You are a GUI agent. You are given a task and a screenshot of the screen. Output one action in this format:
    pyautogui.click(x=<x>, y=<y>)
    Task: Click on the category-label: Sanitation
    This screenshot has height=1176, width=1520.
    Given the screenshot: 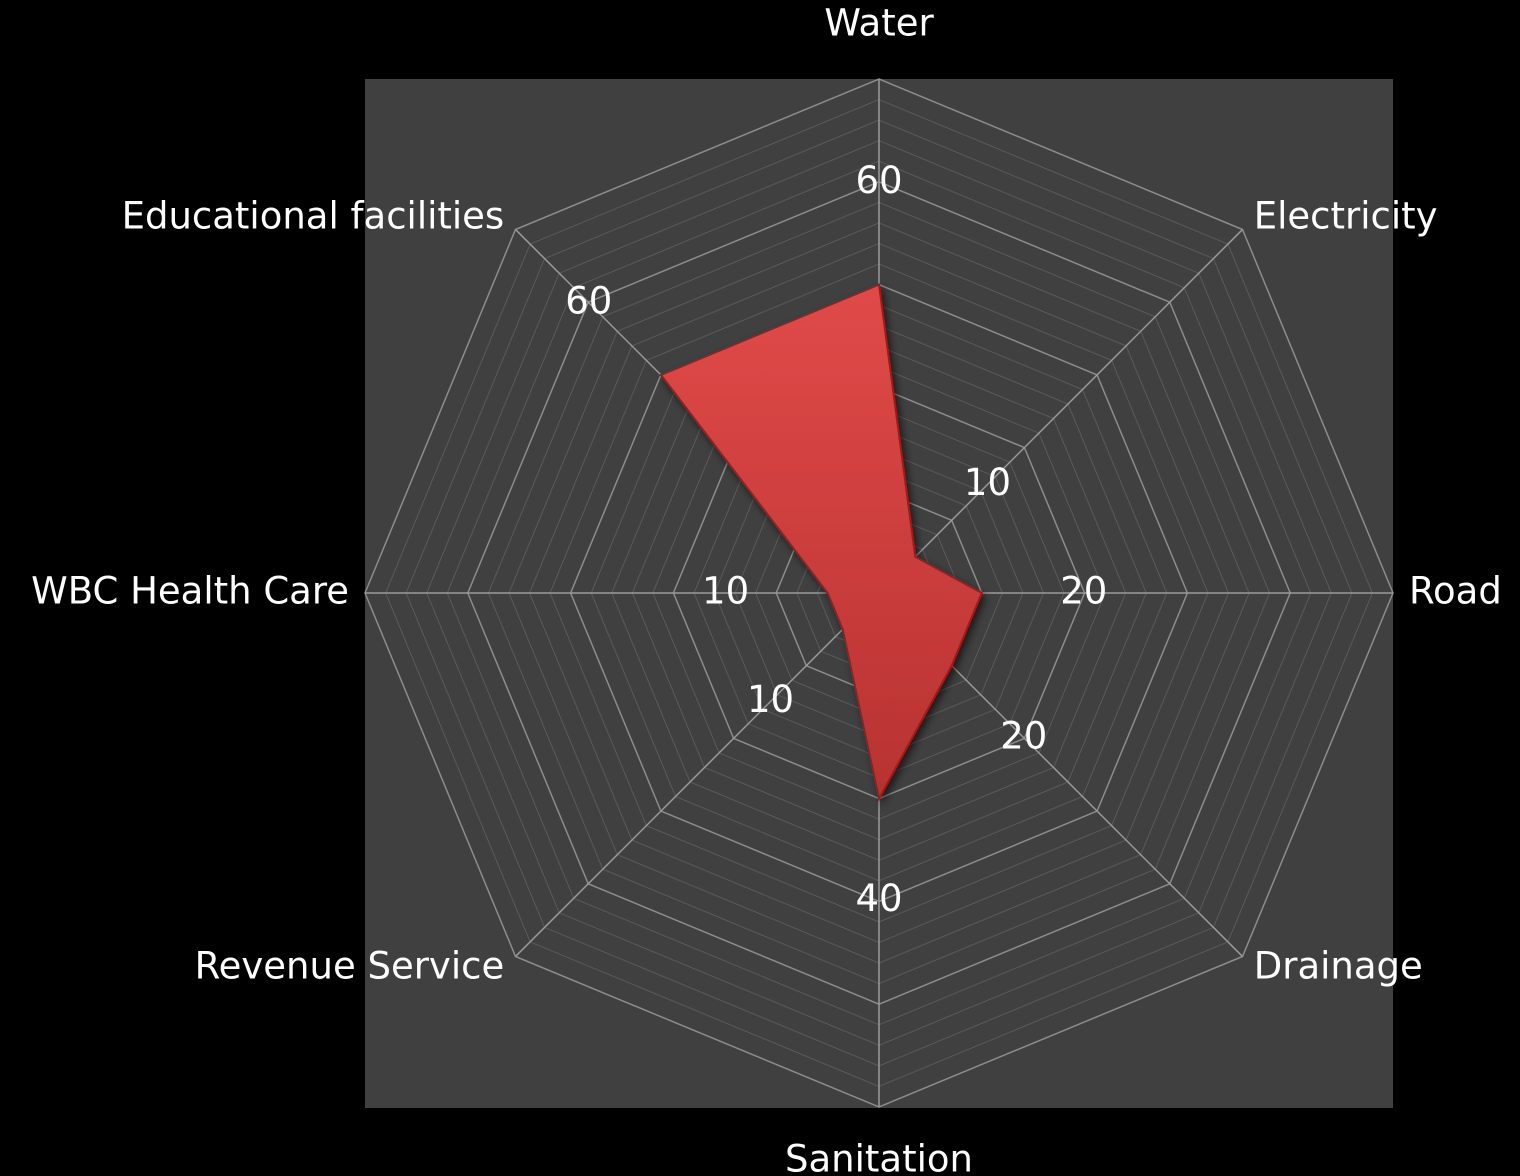 What is the action you would take?
    pyautogui.click(x=879, y=1157)
    